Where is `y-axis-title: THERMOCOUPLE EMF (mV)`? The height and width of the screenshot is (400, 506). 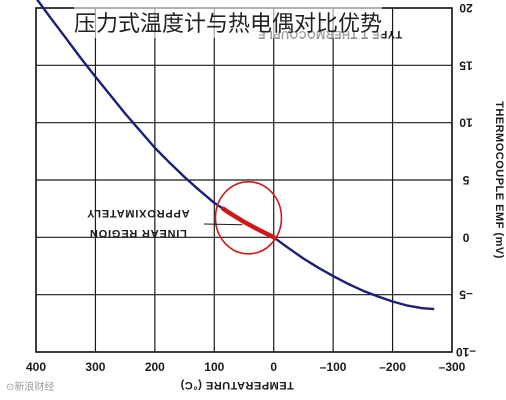 y-axis-title: THERMOCOUPLE EMF (mV) is located at coordinates (499, 180).